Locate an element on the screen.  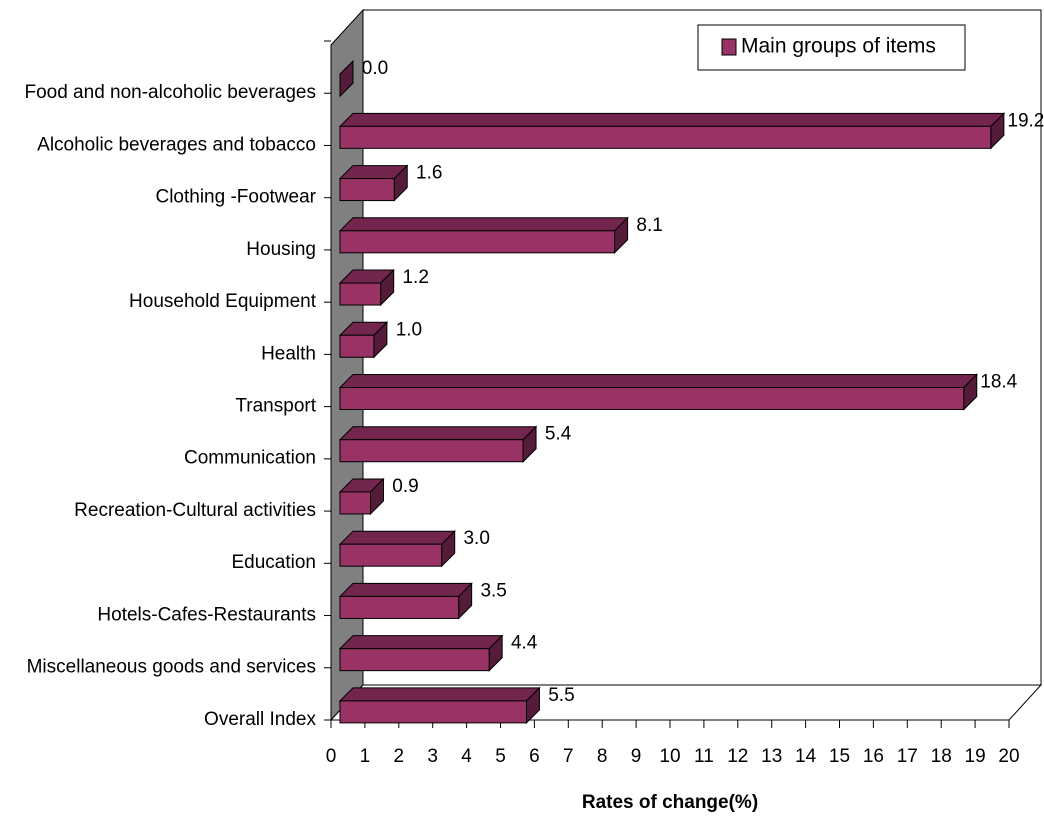
legend: Main groups of items is located at coordinates (831, 47).